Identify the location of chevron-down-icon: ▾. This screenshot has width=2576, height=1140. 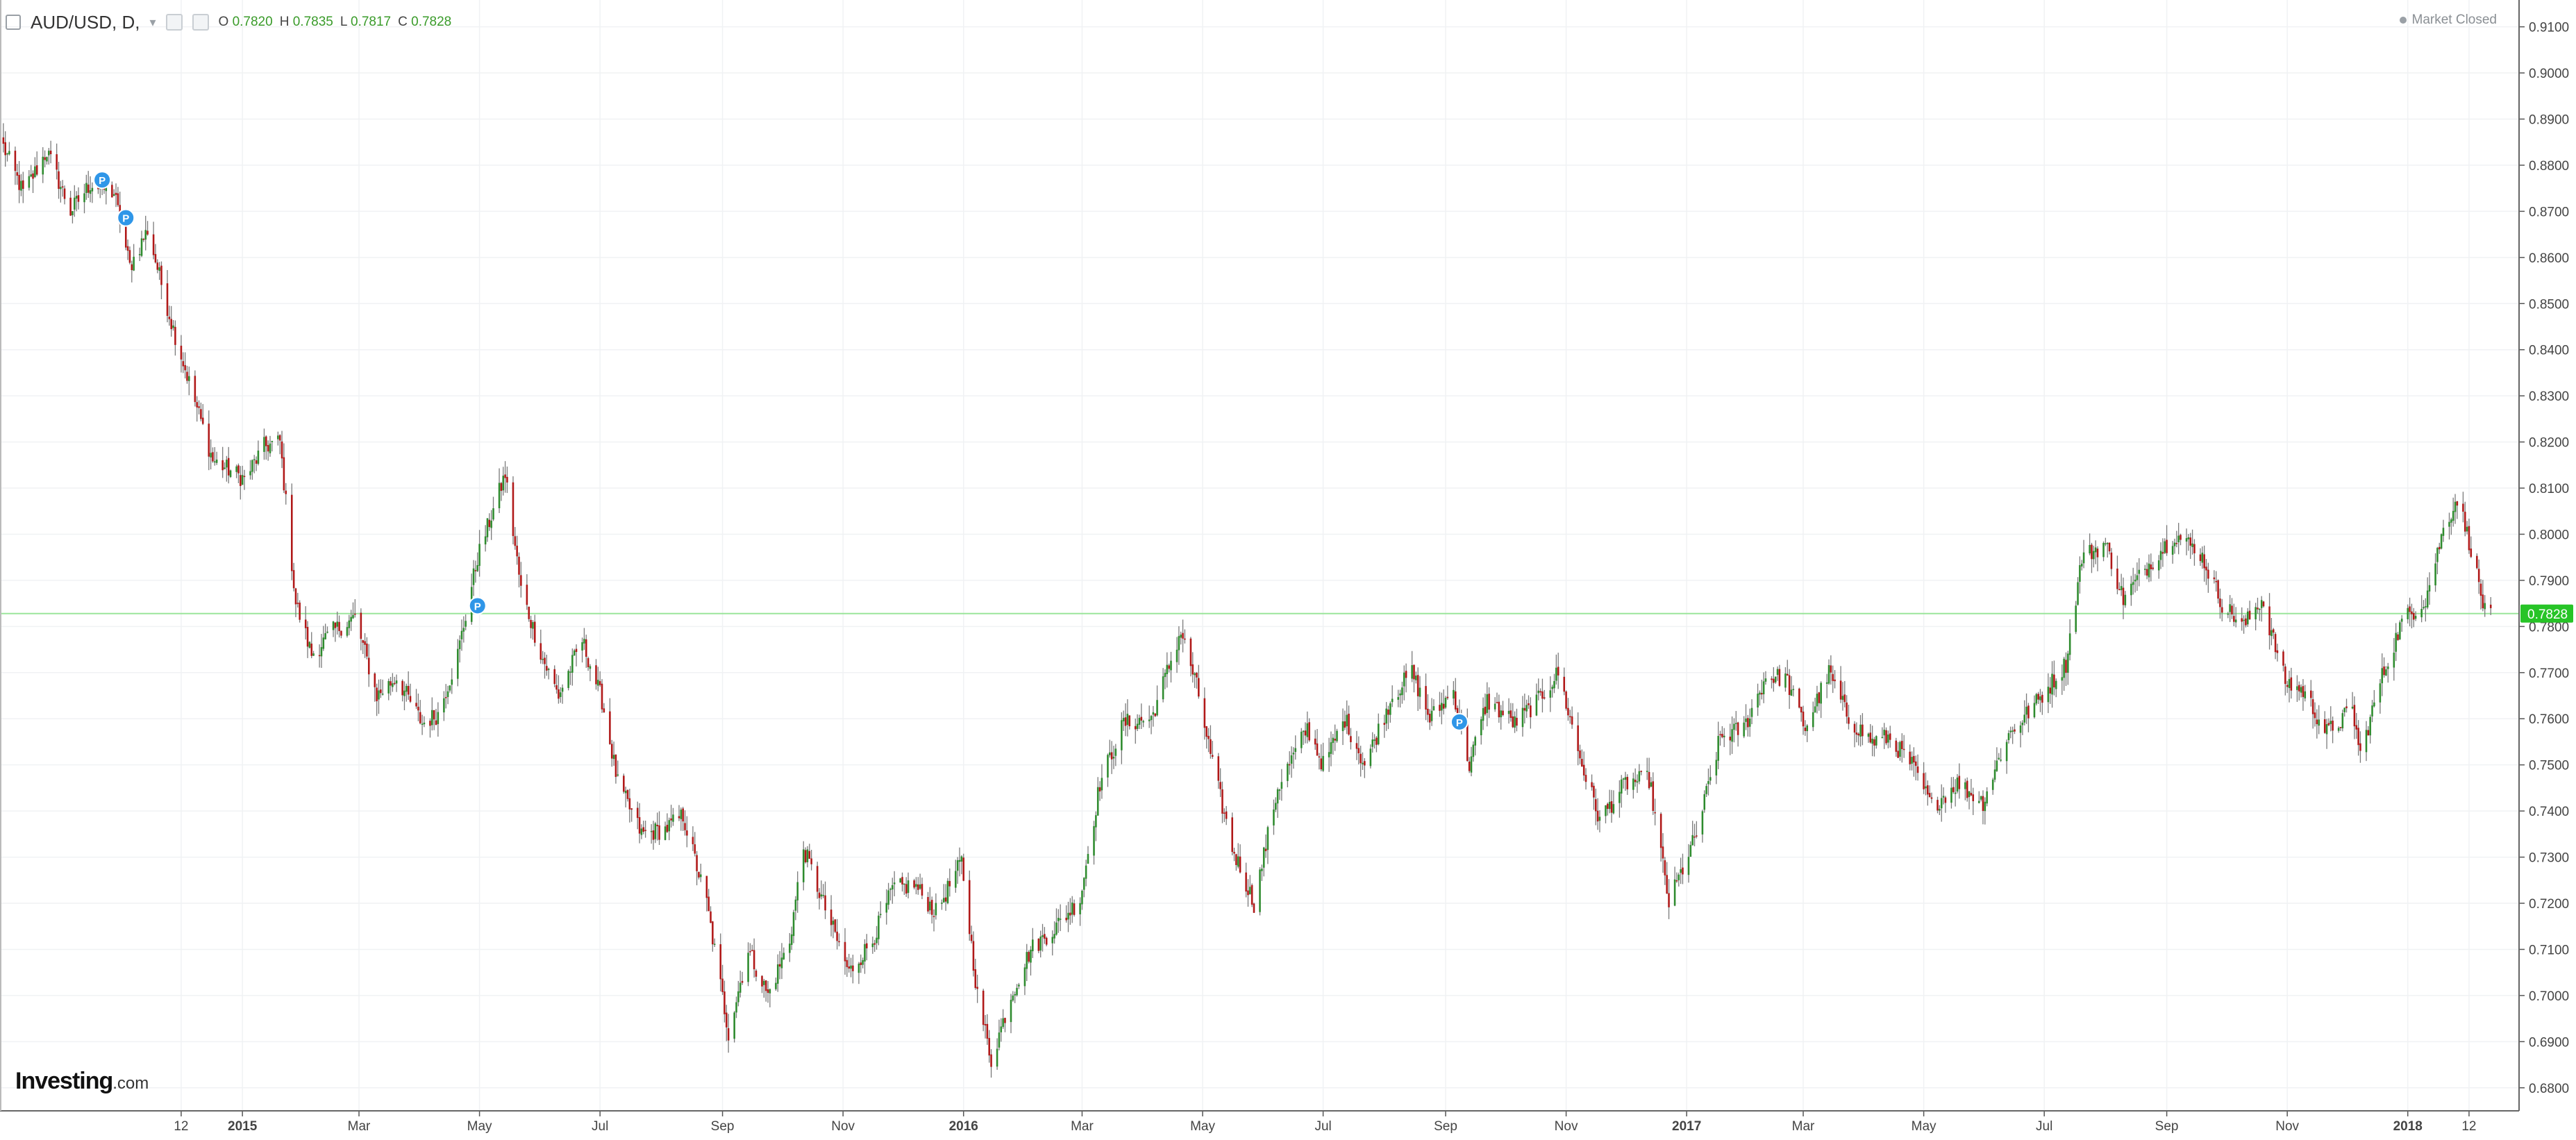
(152, 22).